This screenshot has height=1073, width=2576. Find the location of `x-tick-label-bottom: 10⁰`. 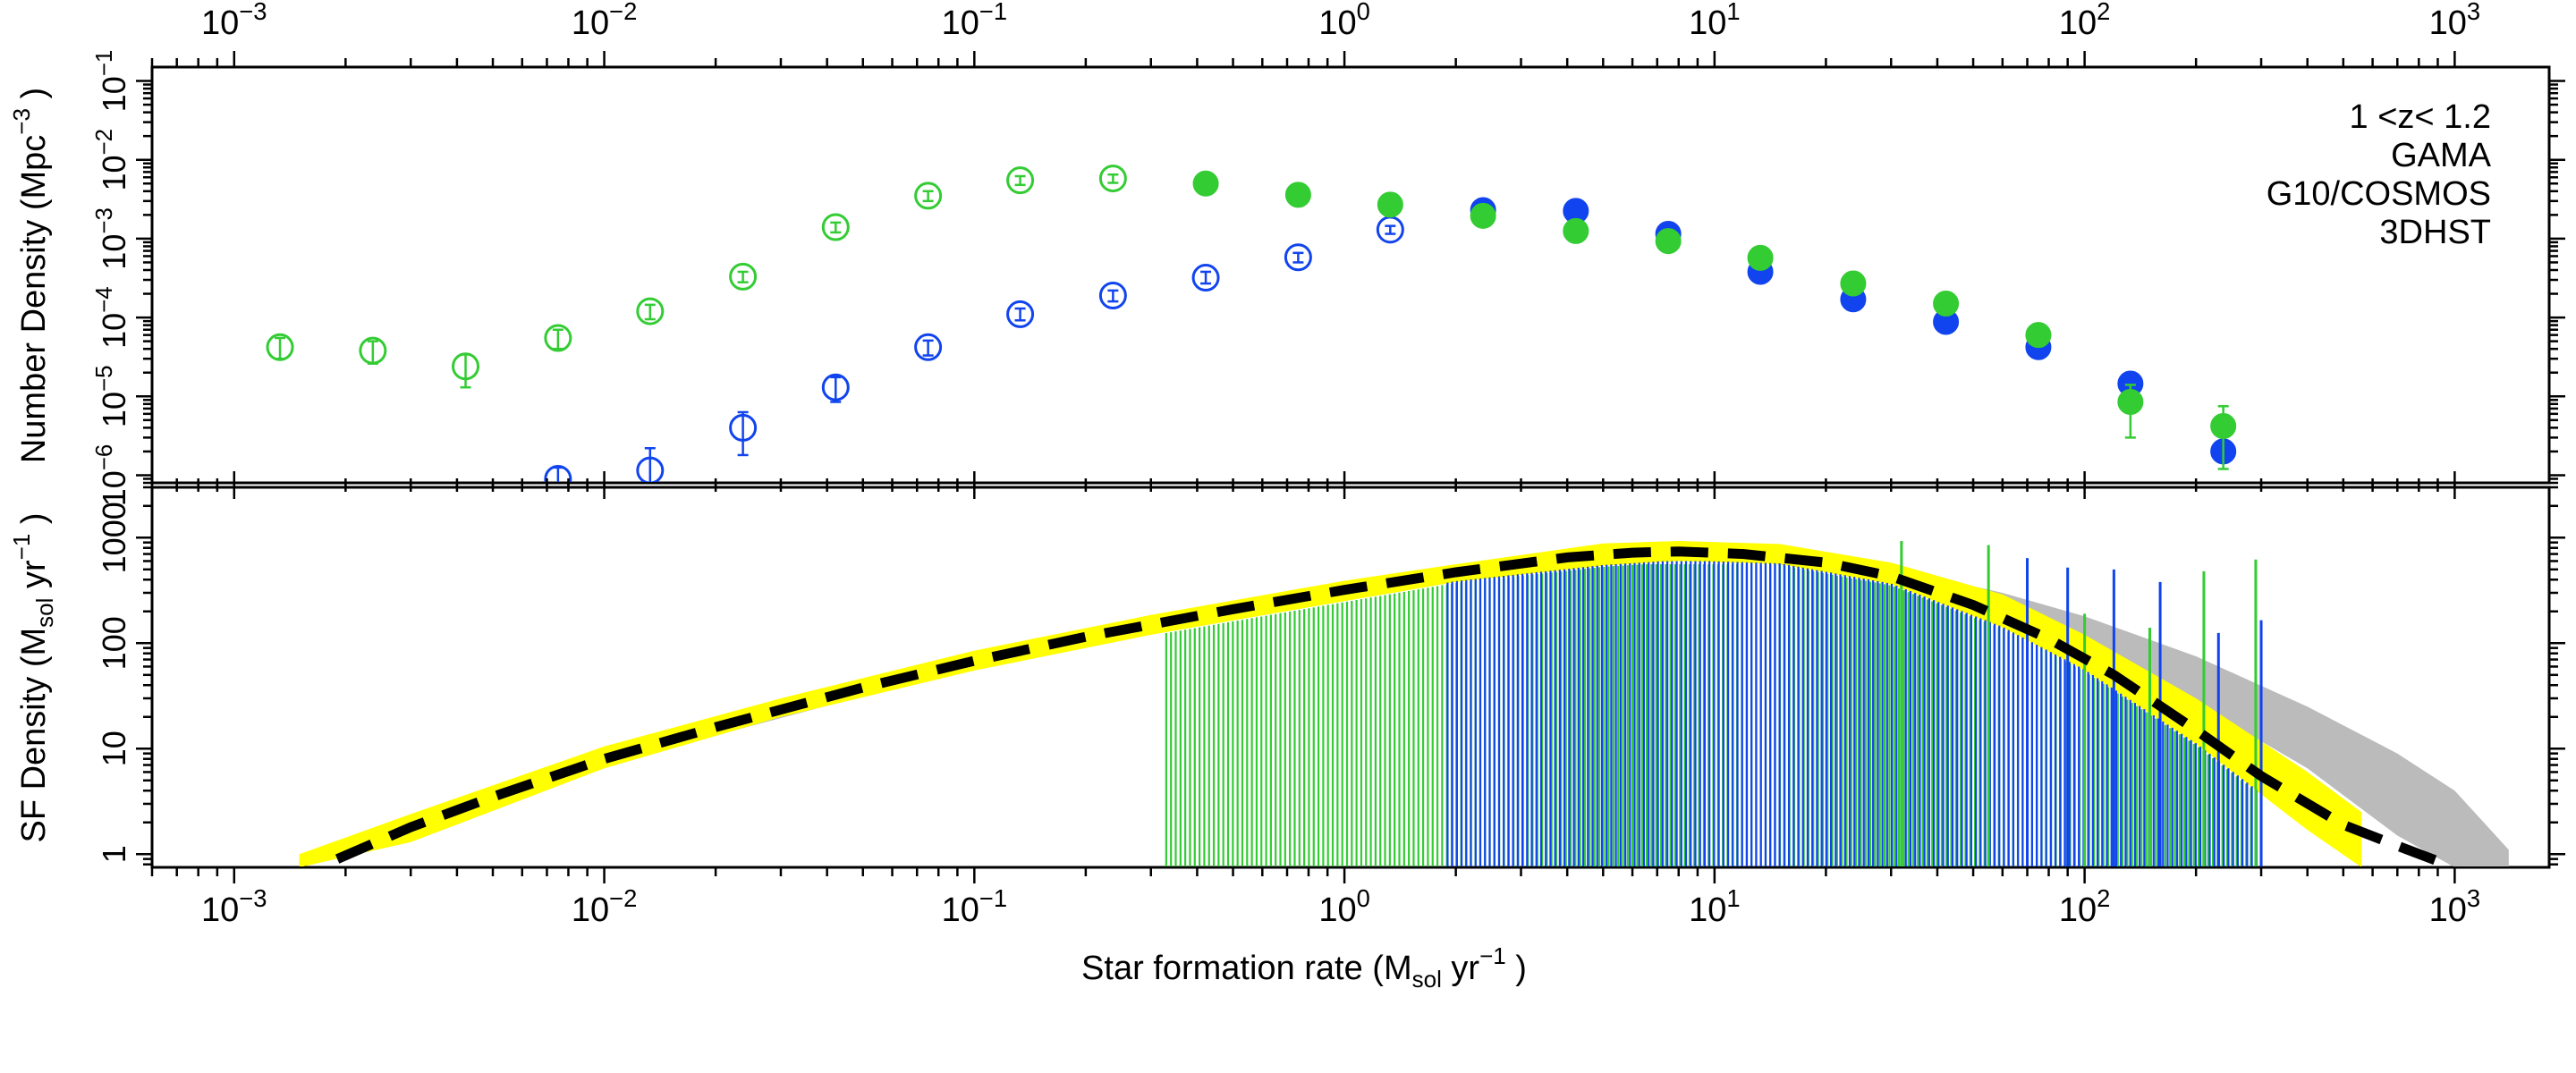

x-tick-label-bottom: 10⁰ is located at coordinates (1344, 906).